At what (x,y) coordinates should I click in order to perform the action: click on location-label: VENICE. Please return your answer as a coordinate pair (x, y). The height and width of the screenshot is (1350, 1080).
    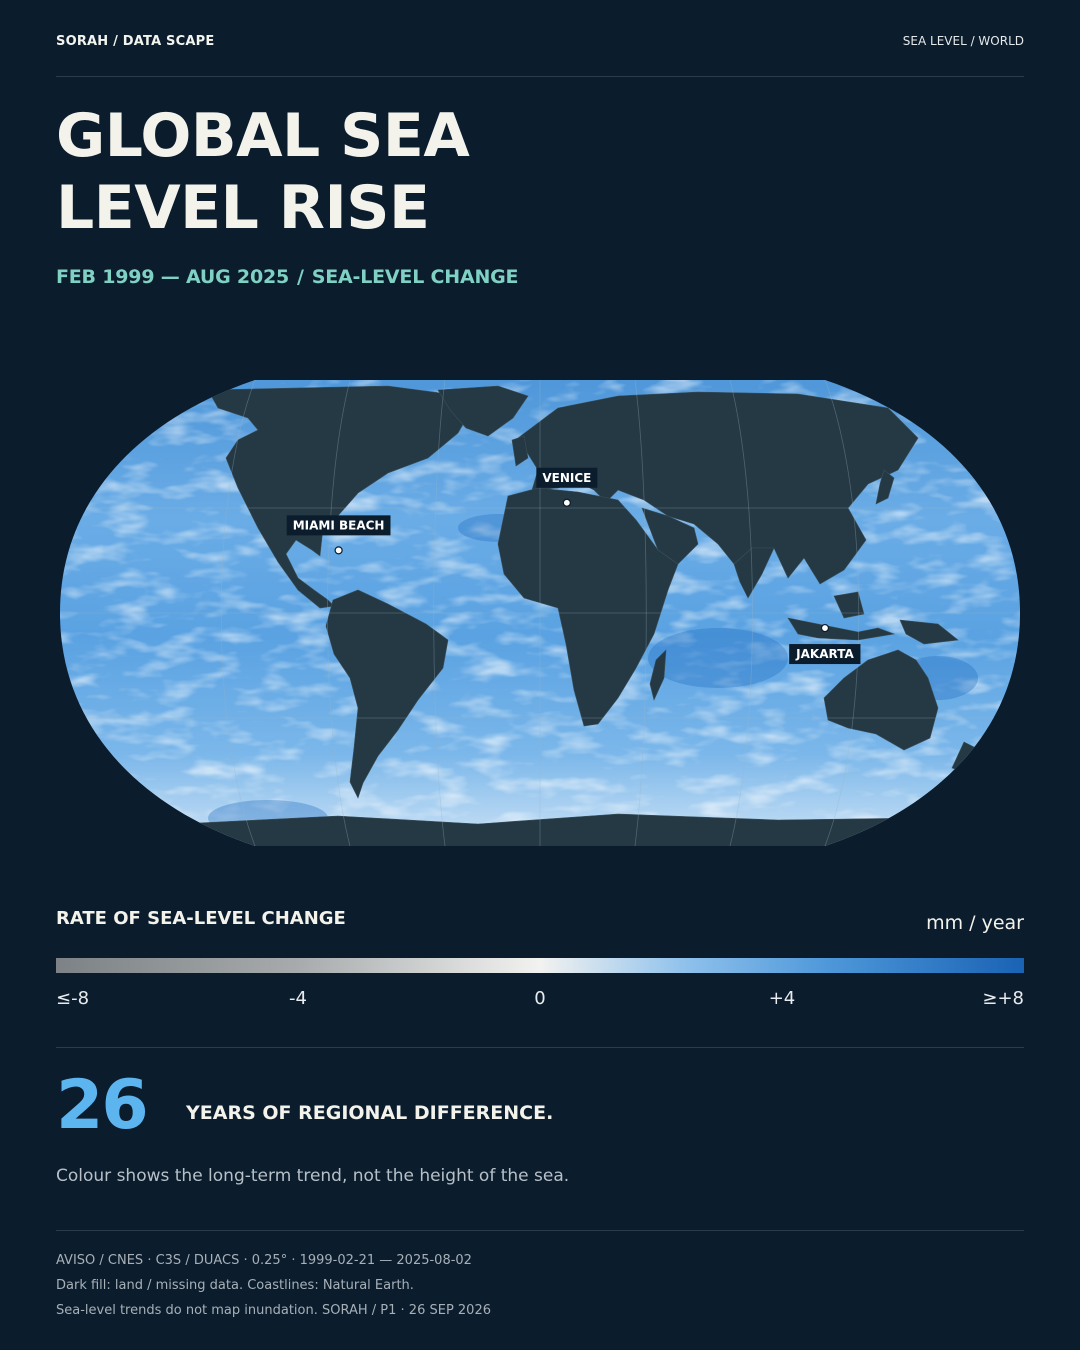
    Looking at the image, I should click on (566, 478).